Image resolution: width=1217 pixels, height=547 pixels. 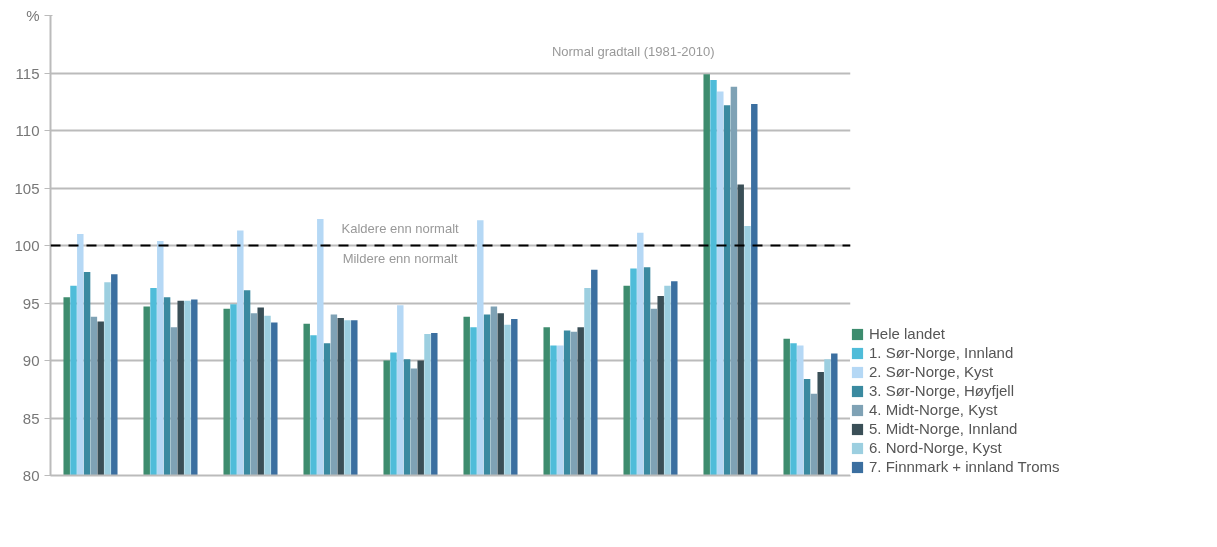 What do you see at coordinates (27, 130) in the screenshot?
I see `y-tick-label: 110` at bounding box center [27, 130].